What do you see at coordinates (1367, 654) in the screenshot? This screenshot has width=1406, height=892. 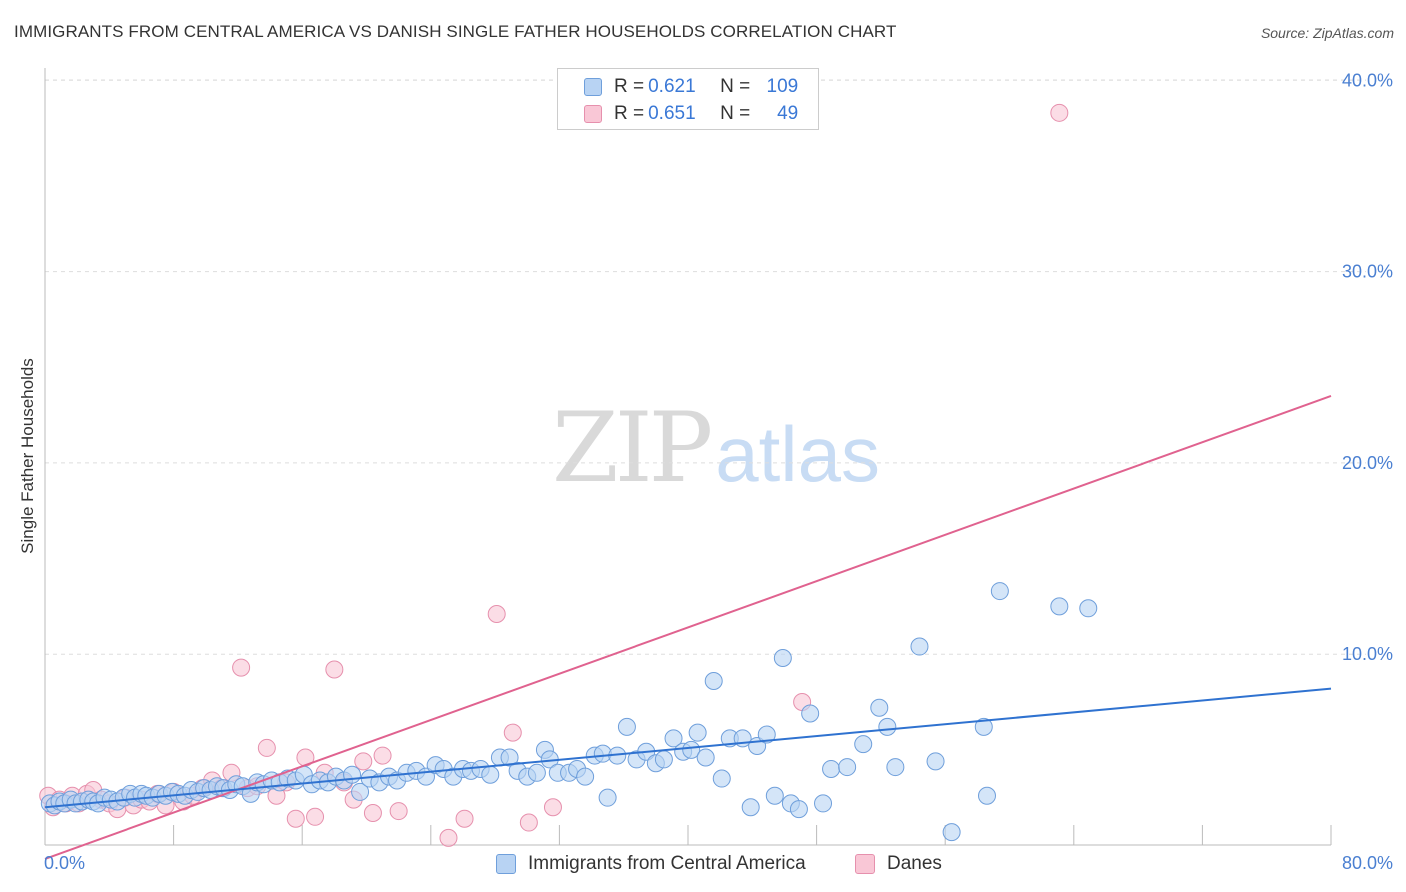 I see `y-tick-label: 10.0%` at bounding box center [1367, 654].